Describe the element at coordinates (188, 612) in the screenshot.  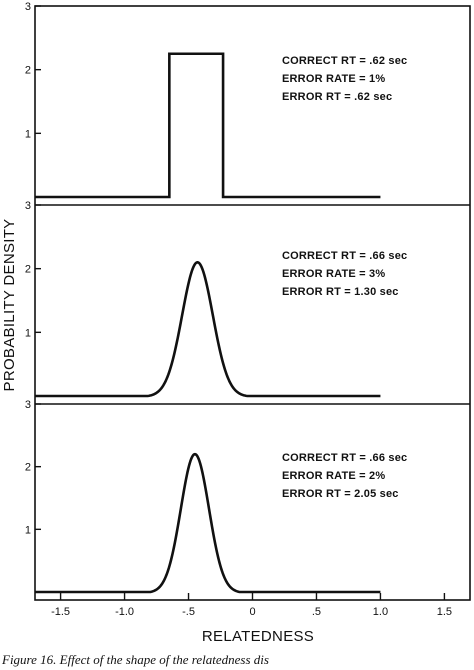
I see `x-tick-label: -.5` at that location.